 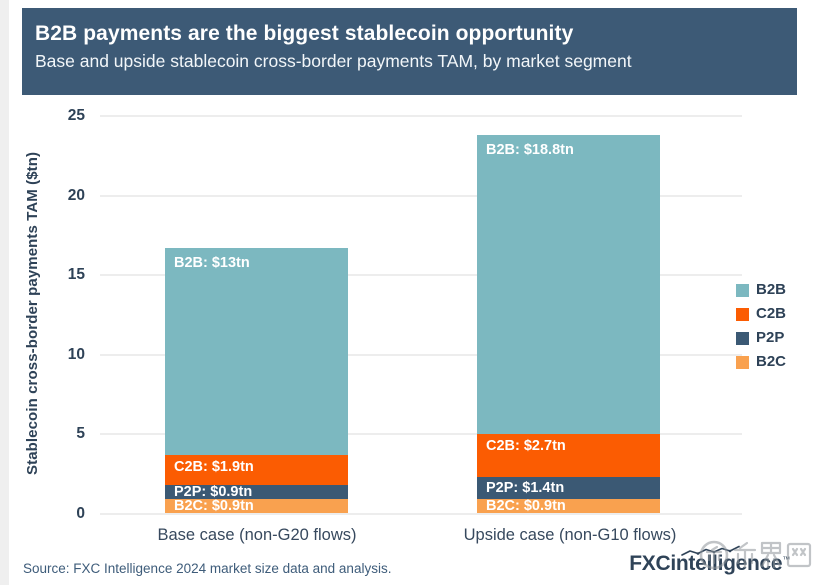 I want to click on legend-swatch-c2b, so click(x=742, y=314).